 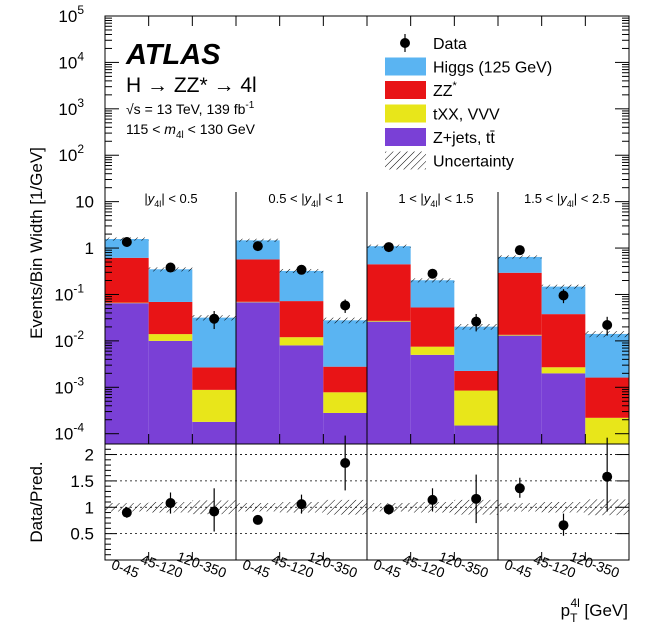 What do you see at coordinates (71, 14) in the screenshot?
I see `y-tick-label: 10⁵` at bounding box center [71, 14].